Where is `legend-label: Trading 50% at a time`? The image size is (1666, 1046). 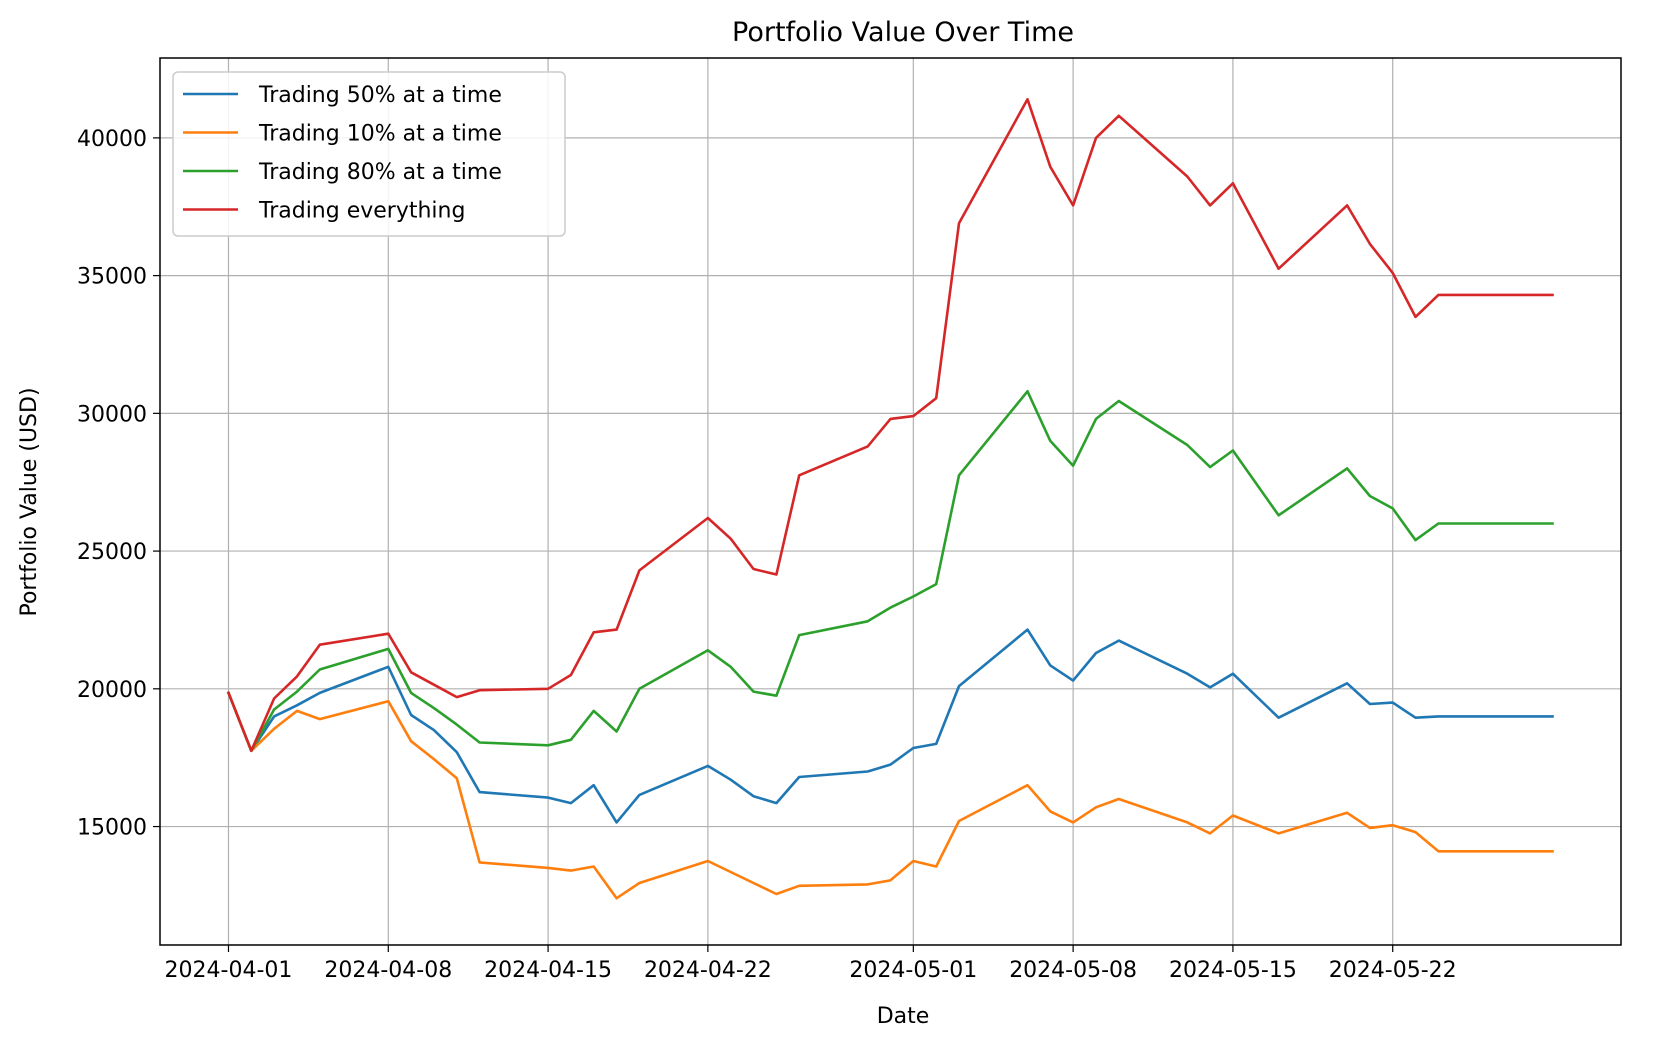 legend-label: Trading 50% at a time is located at coordinates (380, 95).